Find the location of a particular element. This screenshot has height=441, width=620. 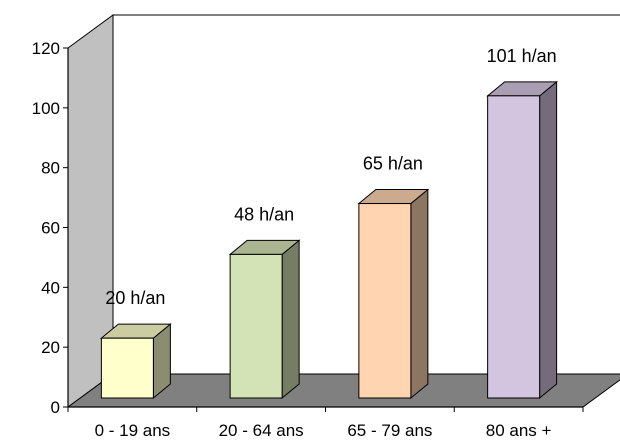

y-tick-label: 60 is located at coordinates (50, 228).